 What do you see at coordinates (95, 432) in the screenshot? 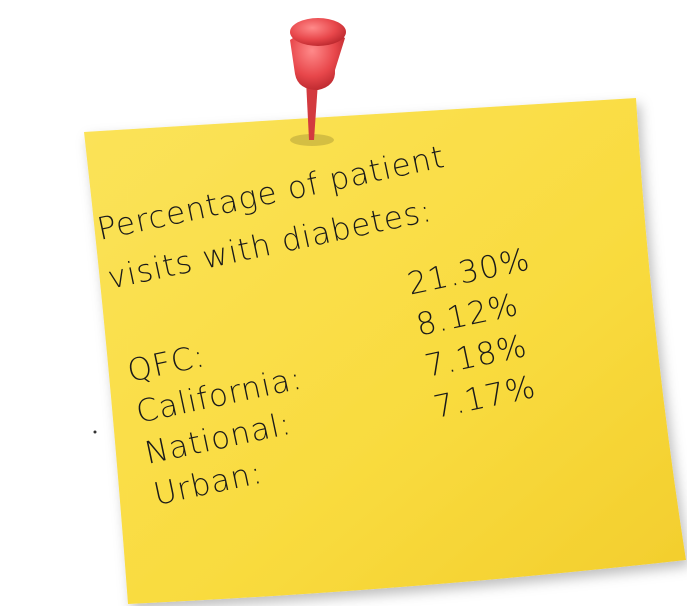
I see `dot` at bounding box center [95, 432].